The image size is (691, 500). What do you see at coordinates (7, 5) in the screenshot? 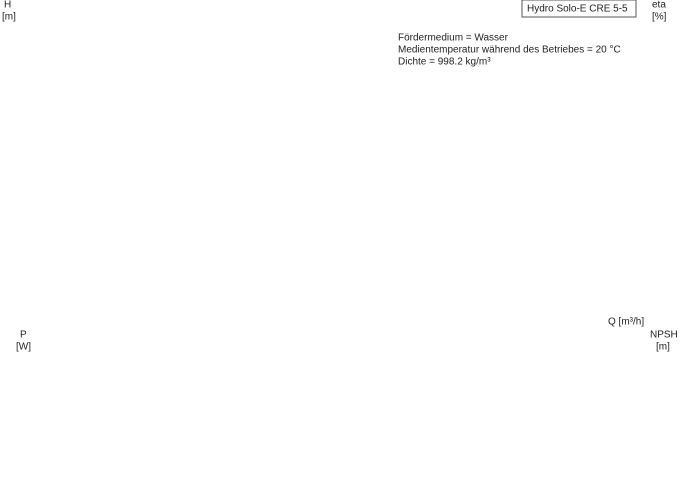
I see `y-axis-label: H` at bounding box center [7, 5].